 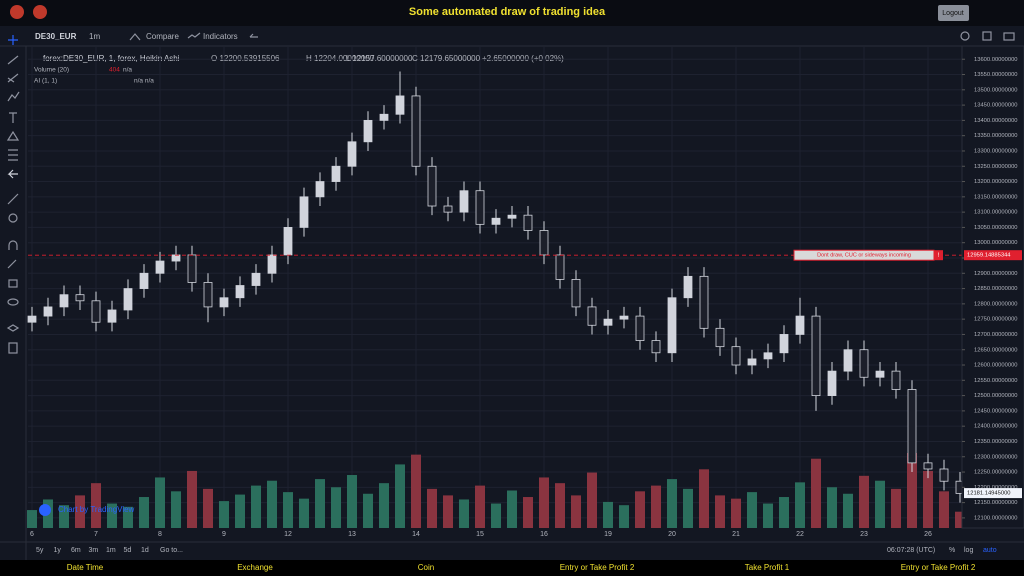 What do you see at coordinates (996, 182) in the screenshot?
I see `y-tick-label: 13200.00000000` at bounding box center [996, 182].